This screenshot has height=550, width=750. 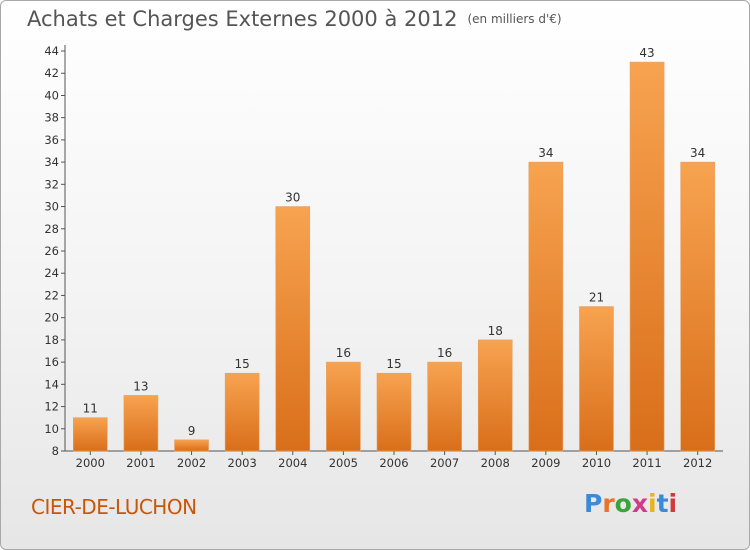 I want to click on title-unit: (en milliers d'€), so click(x=514, y=19).